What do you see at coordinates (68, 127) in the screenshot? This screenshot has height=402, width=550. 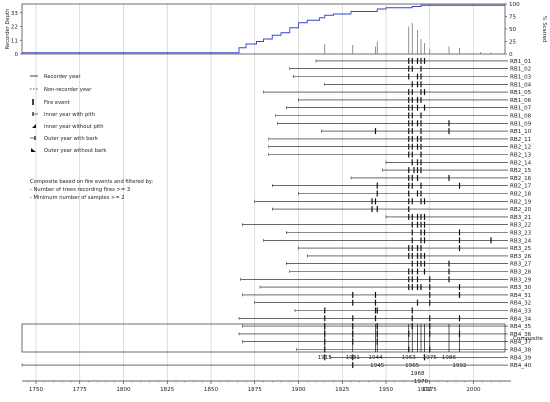 I see `legend-item-inner-no-pith: Inner year without pith` at bounding box center [68, 127].